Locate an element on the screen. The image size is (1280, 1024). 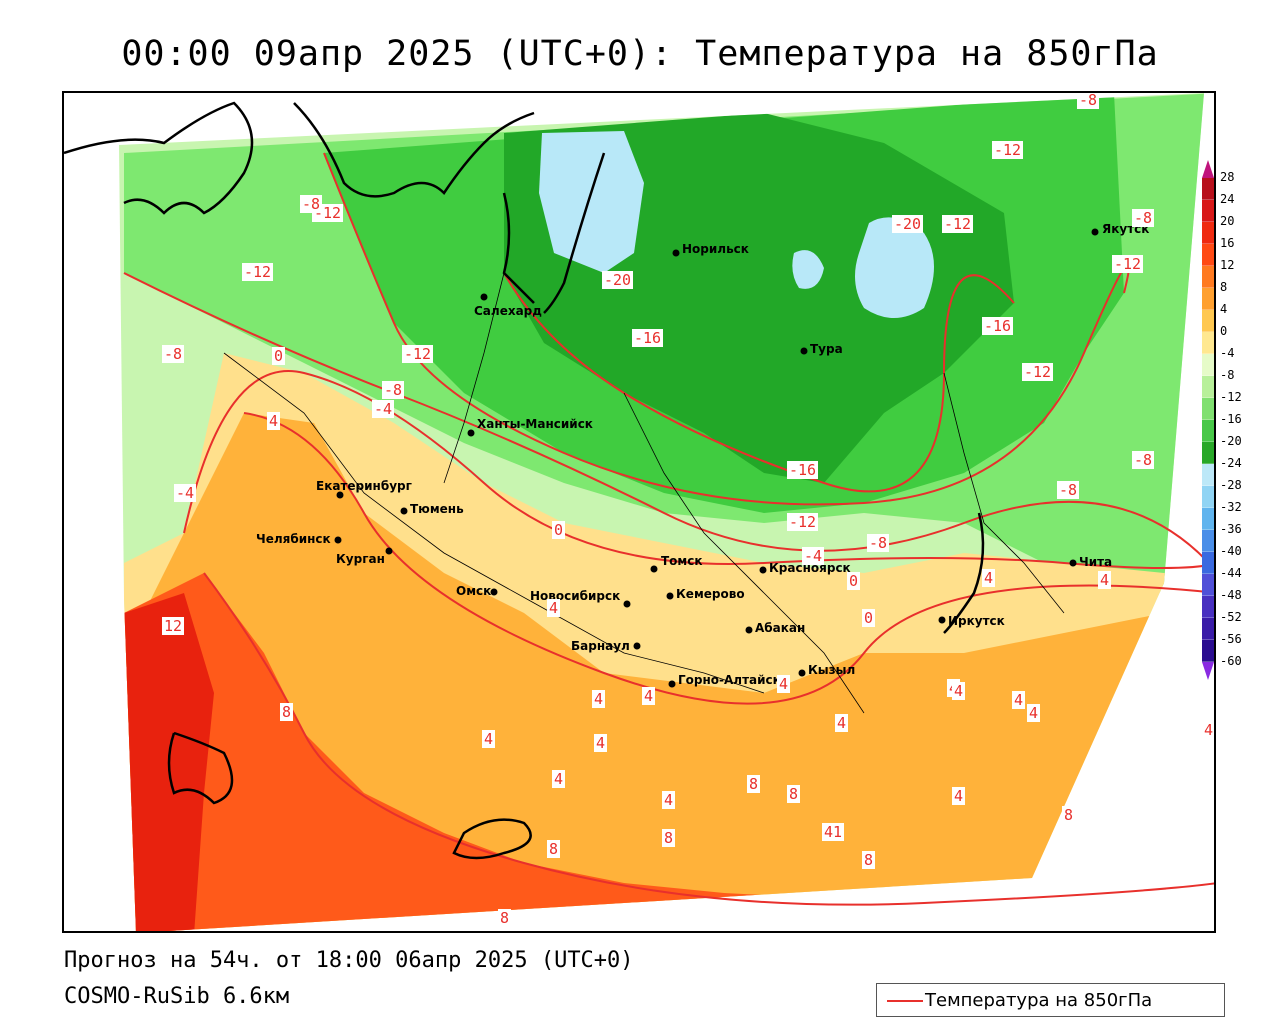
scale-label: -44 is located at coordinates (1231, 573).